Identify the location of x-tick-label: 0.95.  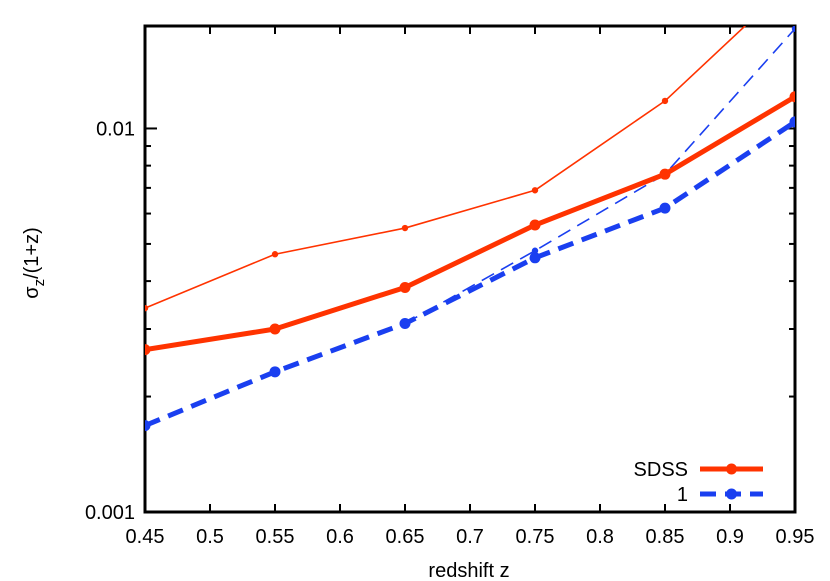
(795, 537).